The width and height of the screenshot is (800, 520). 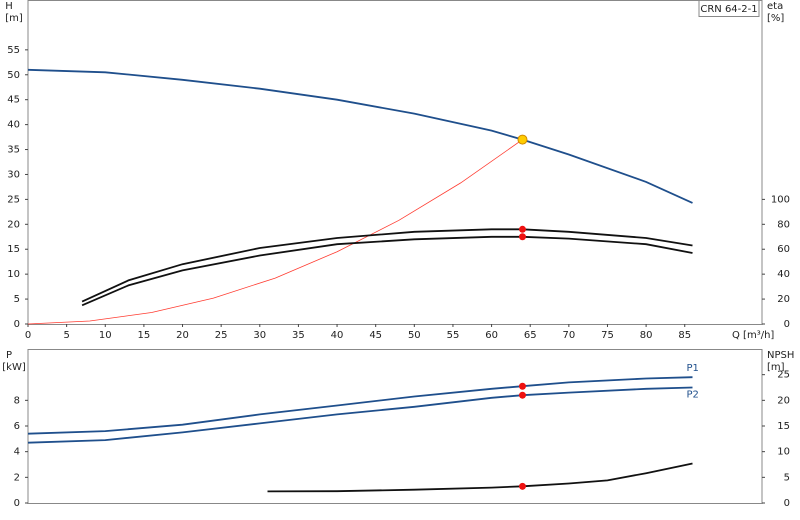 I want to click on title-box, so click(x=729, y=8).